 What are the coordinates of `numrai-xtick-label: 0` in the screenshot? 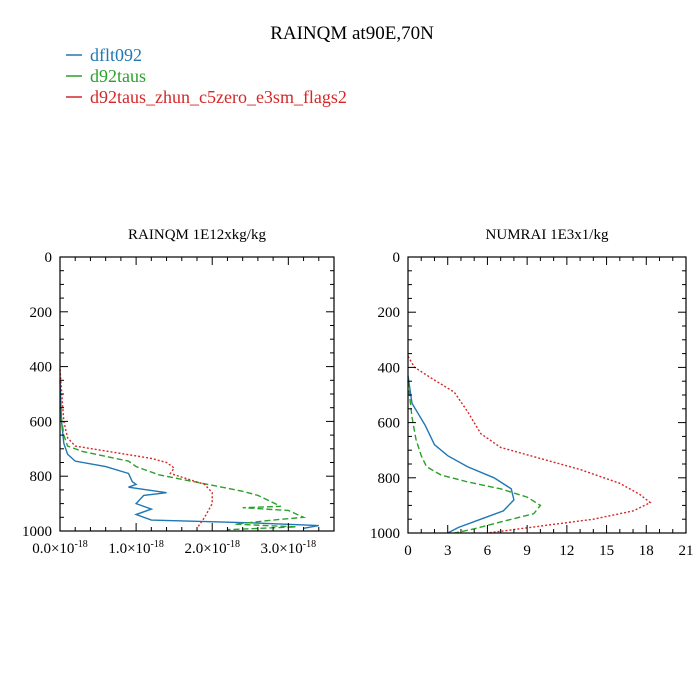 It's located at (408, 551).